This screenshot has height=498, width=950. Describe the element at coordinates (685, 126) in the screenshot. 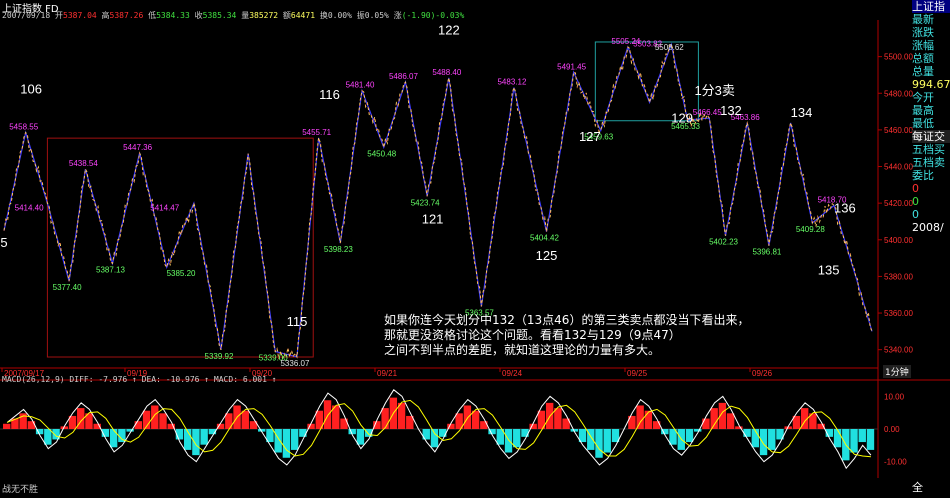

I see `pivot-label: 5465.33` at that location.